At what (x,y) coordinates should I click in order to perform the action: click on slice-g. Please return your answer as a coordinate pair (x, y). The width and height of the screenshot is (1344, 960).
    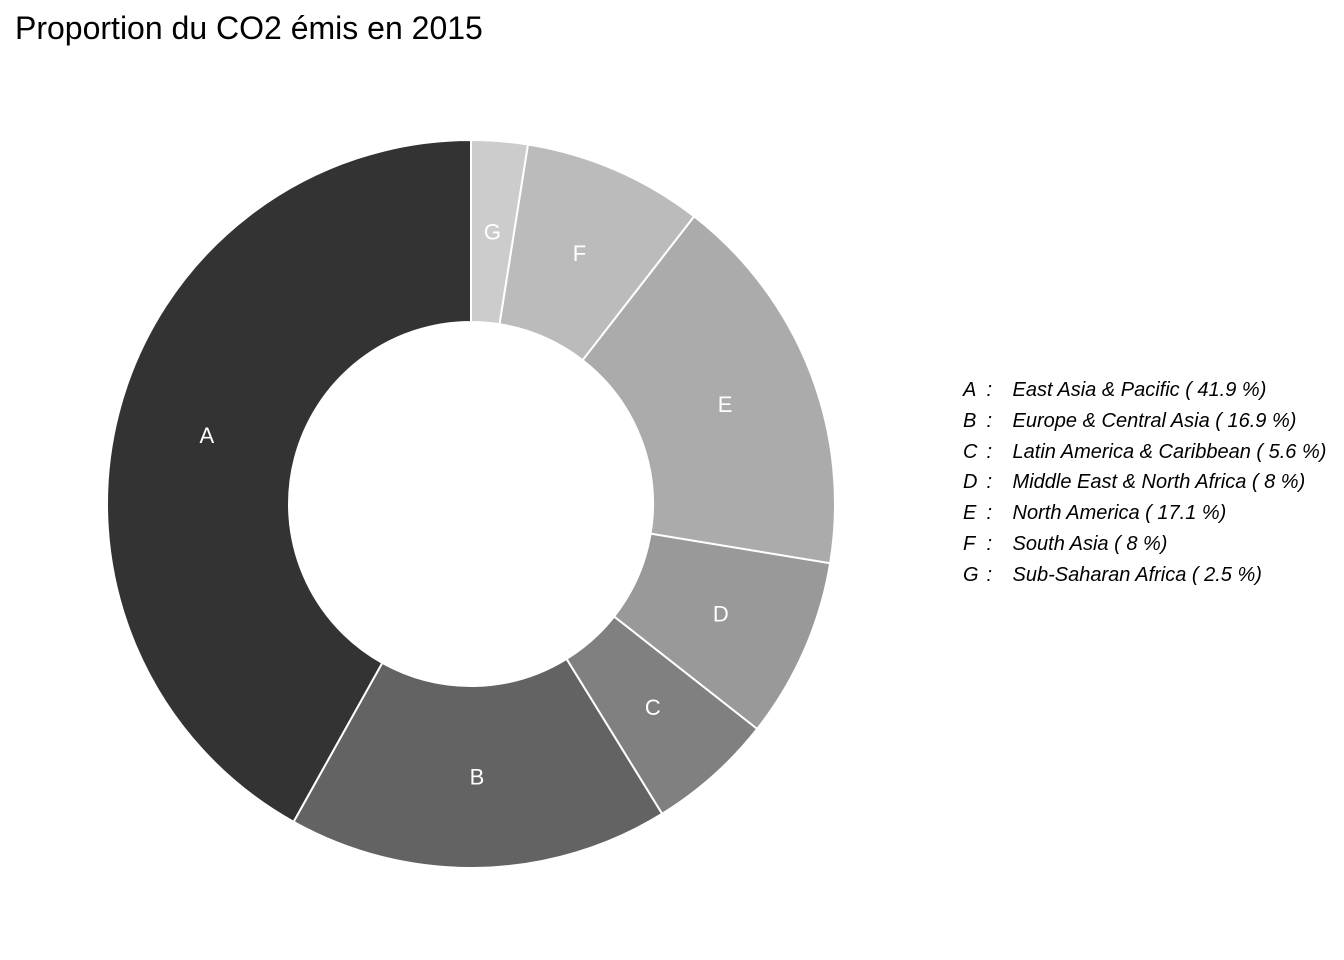
    Looking at the image, I should click on (500, 232).